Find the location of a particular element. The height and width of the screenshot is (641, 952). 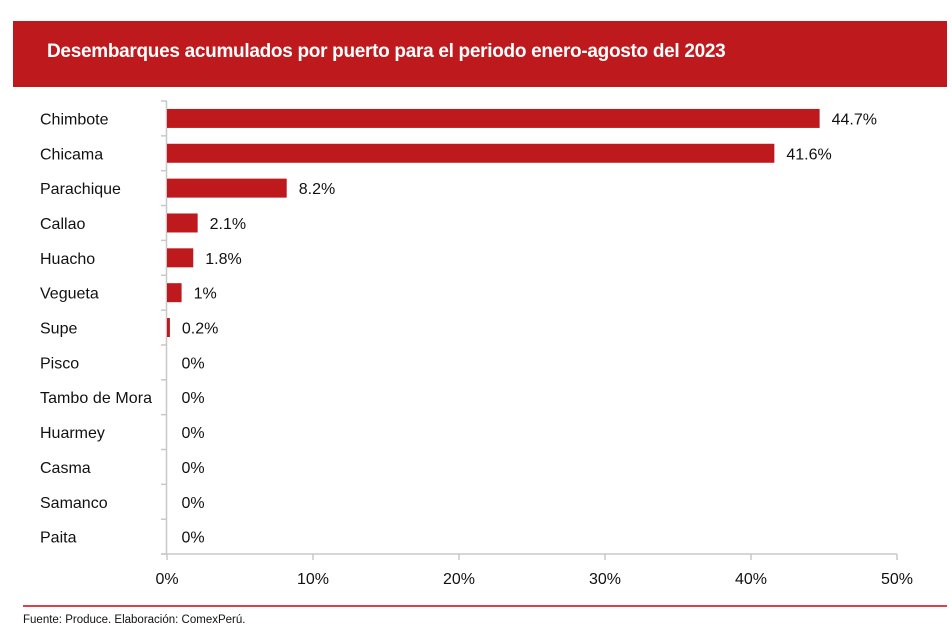

source-note: Fuente: Produce. Elaboración: ComexPerú. is located at coordinates (134, 620).